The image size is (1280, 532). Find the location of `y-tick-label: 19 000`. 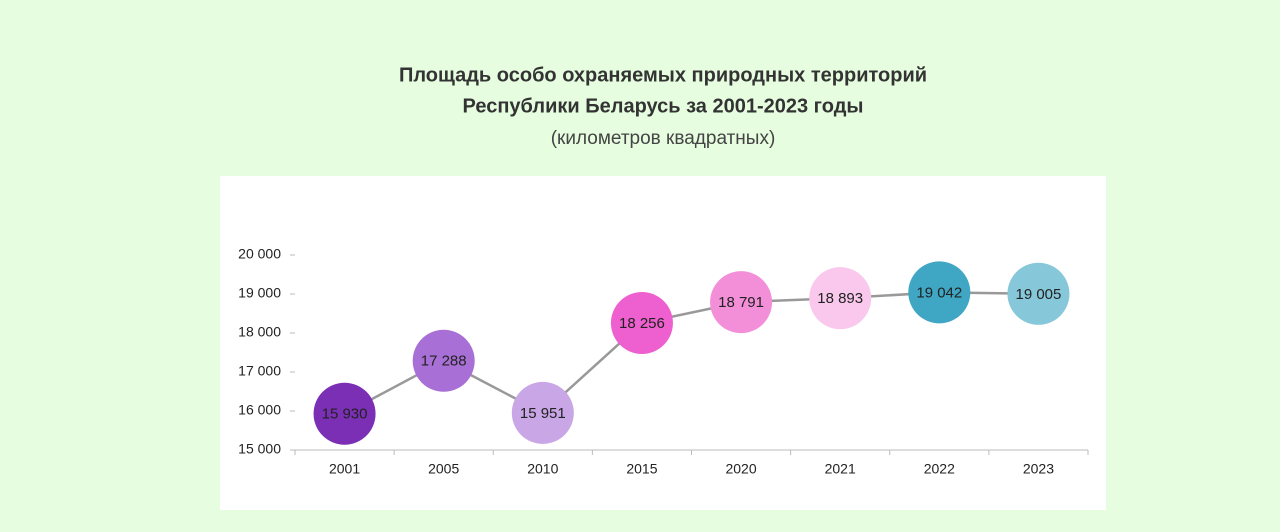

y-tick-label: 19 000 is located at coordinates (259, 293).